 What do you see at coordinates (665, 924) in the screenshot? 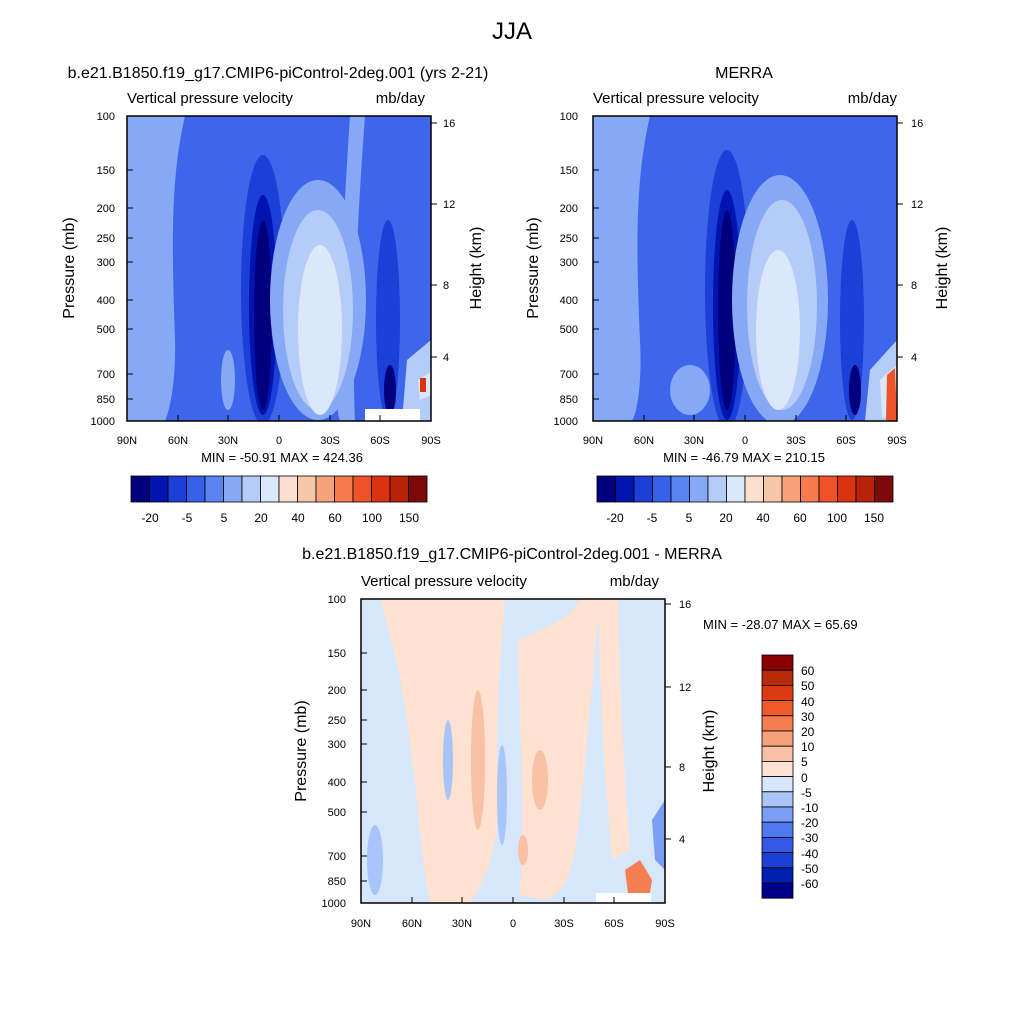
I see `x-tick-label: 90S` at bounding box center [665, 924].